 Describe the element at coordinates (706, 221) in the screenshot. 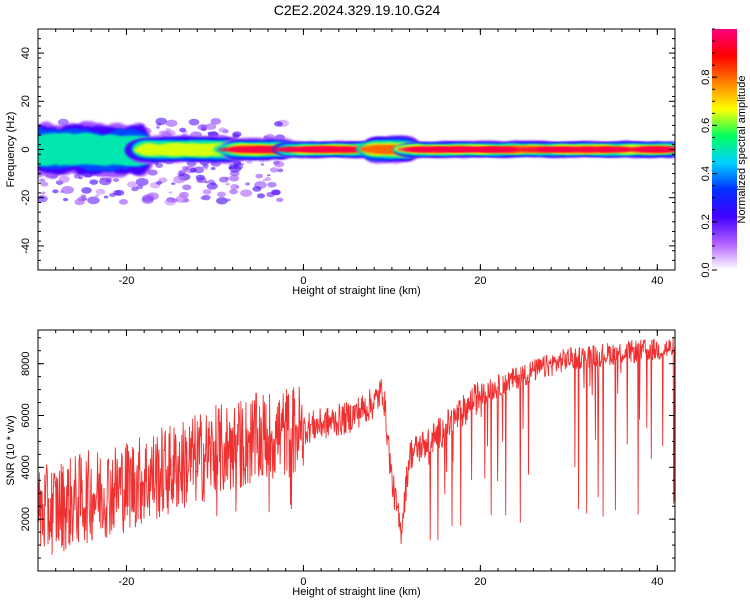

I see `colorbar-tick-label: 0.2` at that location.